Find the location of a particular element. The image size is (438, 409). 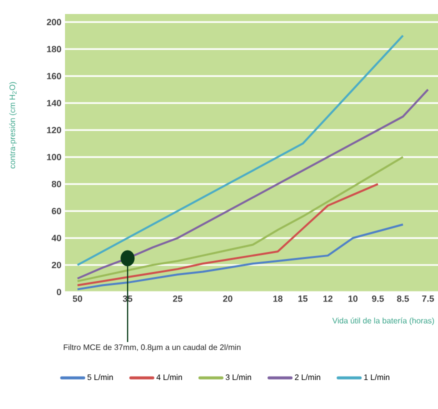

x-tick-label: 20 is located at coordinates (227, 299).